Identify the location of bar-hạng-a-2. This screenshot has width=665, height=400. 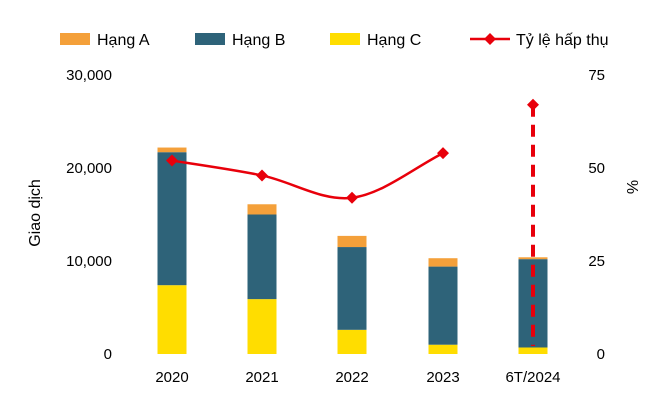
(352, 241).